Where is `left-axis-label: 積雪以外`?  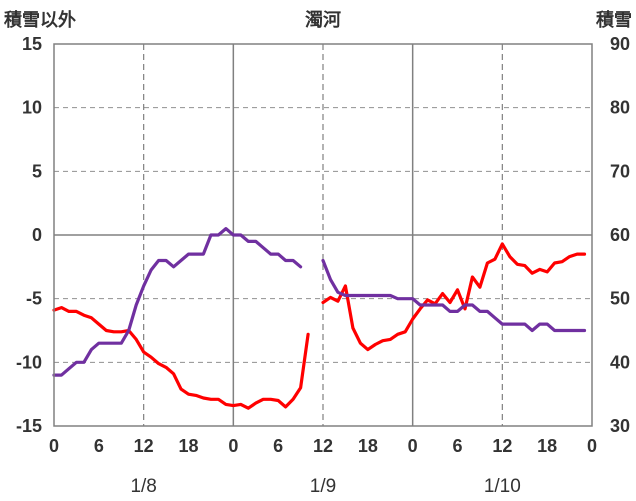
left-axis-label: 積雪以外 is located at coordinates (39, 19).